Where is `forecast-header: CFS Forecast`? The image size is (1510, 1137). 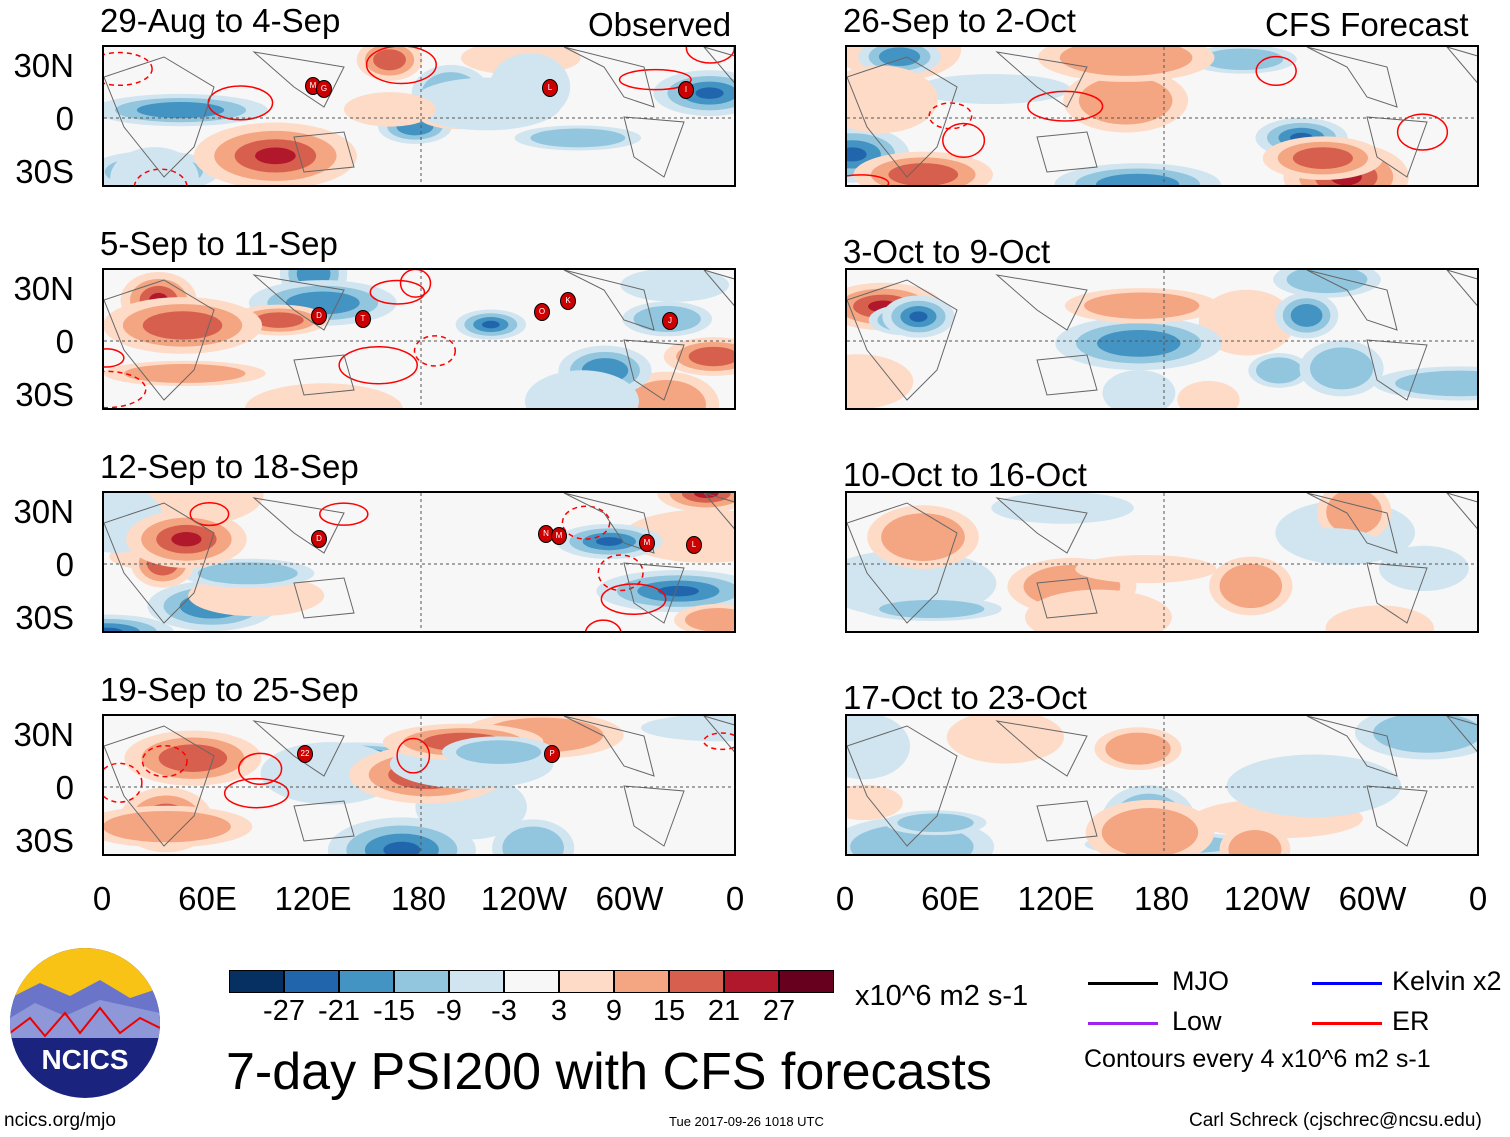
forecast-header: CFS Forecast is located at coordinates (1367, 24).